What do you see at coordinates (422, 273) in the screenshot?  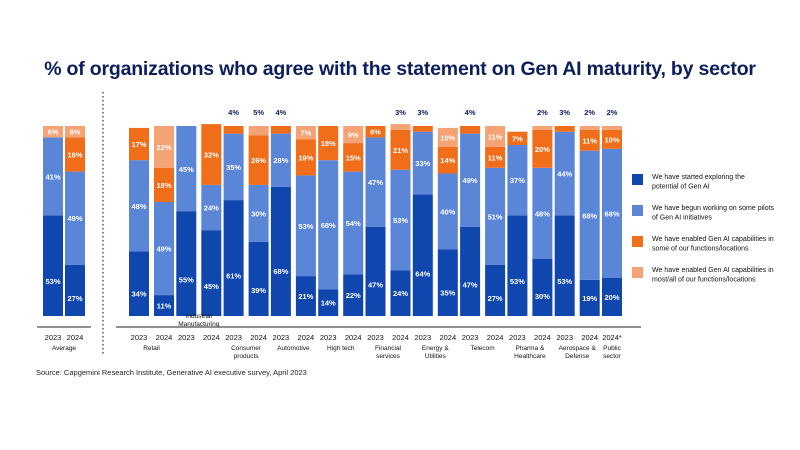 I see `data-label: 64%` at bounding box center [422, 273].